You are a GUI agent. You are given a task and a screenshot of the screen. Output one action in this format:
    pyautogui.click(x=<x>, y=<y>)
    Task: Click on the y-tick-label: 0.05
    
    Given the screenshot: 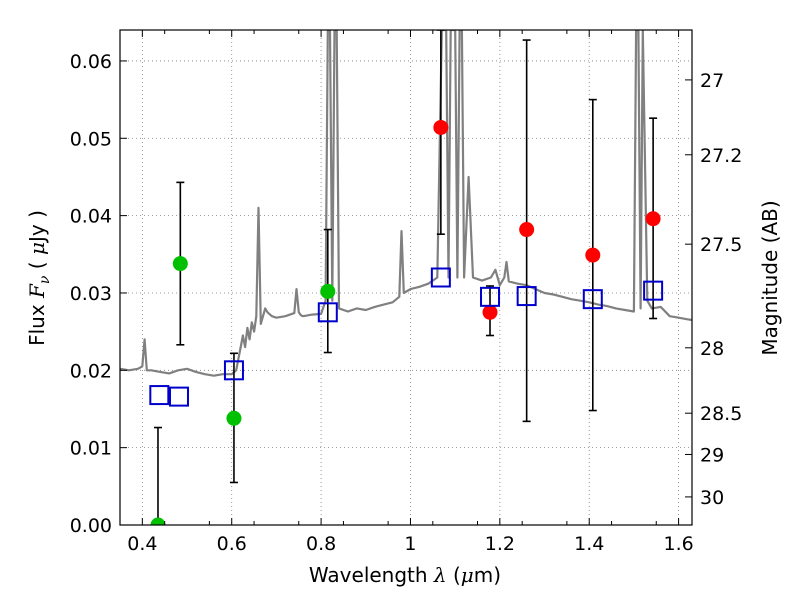 What is the action you would take?
    pyautogui.click(x=91, y=139)
    